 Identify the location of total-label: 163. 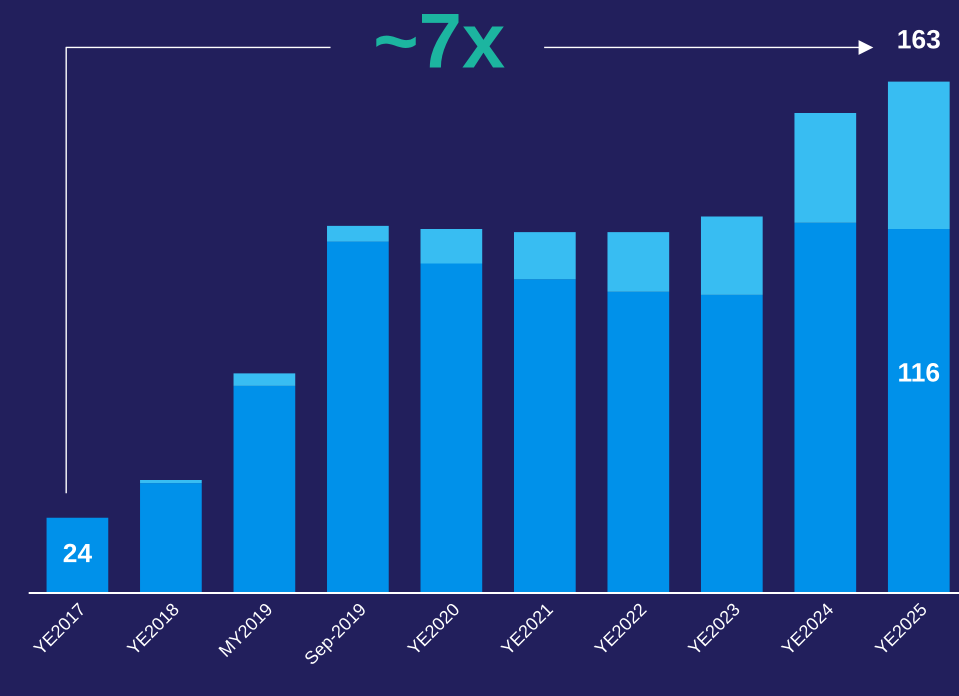
(919, 39).